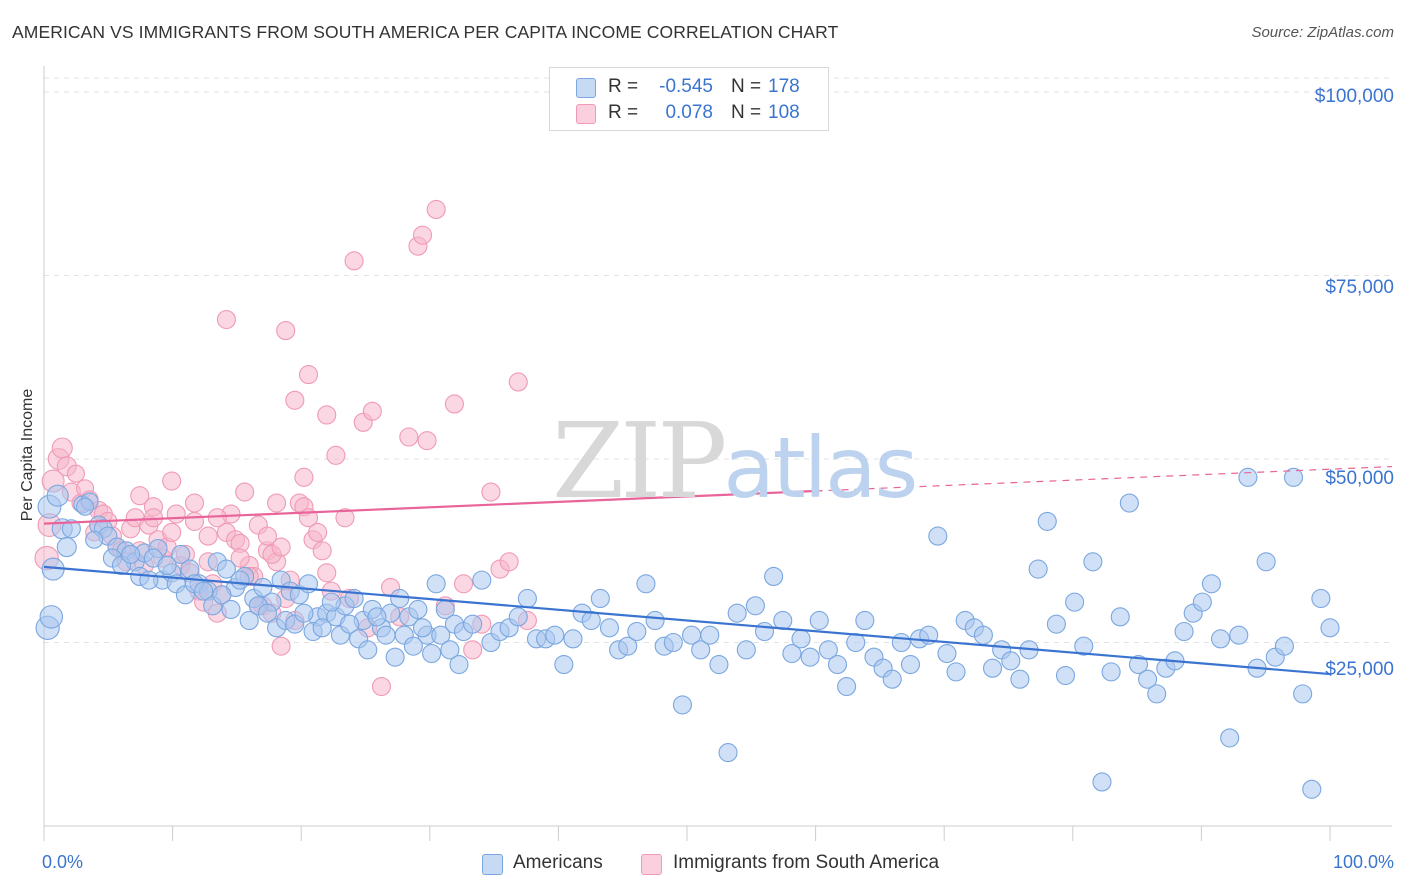  I want to click on series-legend: Americans Immigrants from South America, so click(703, 865).